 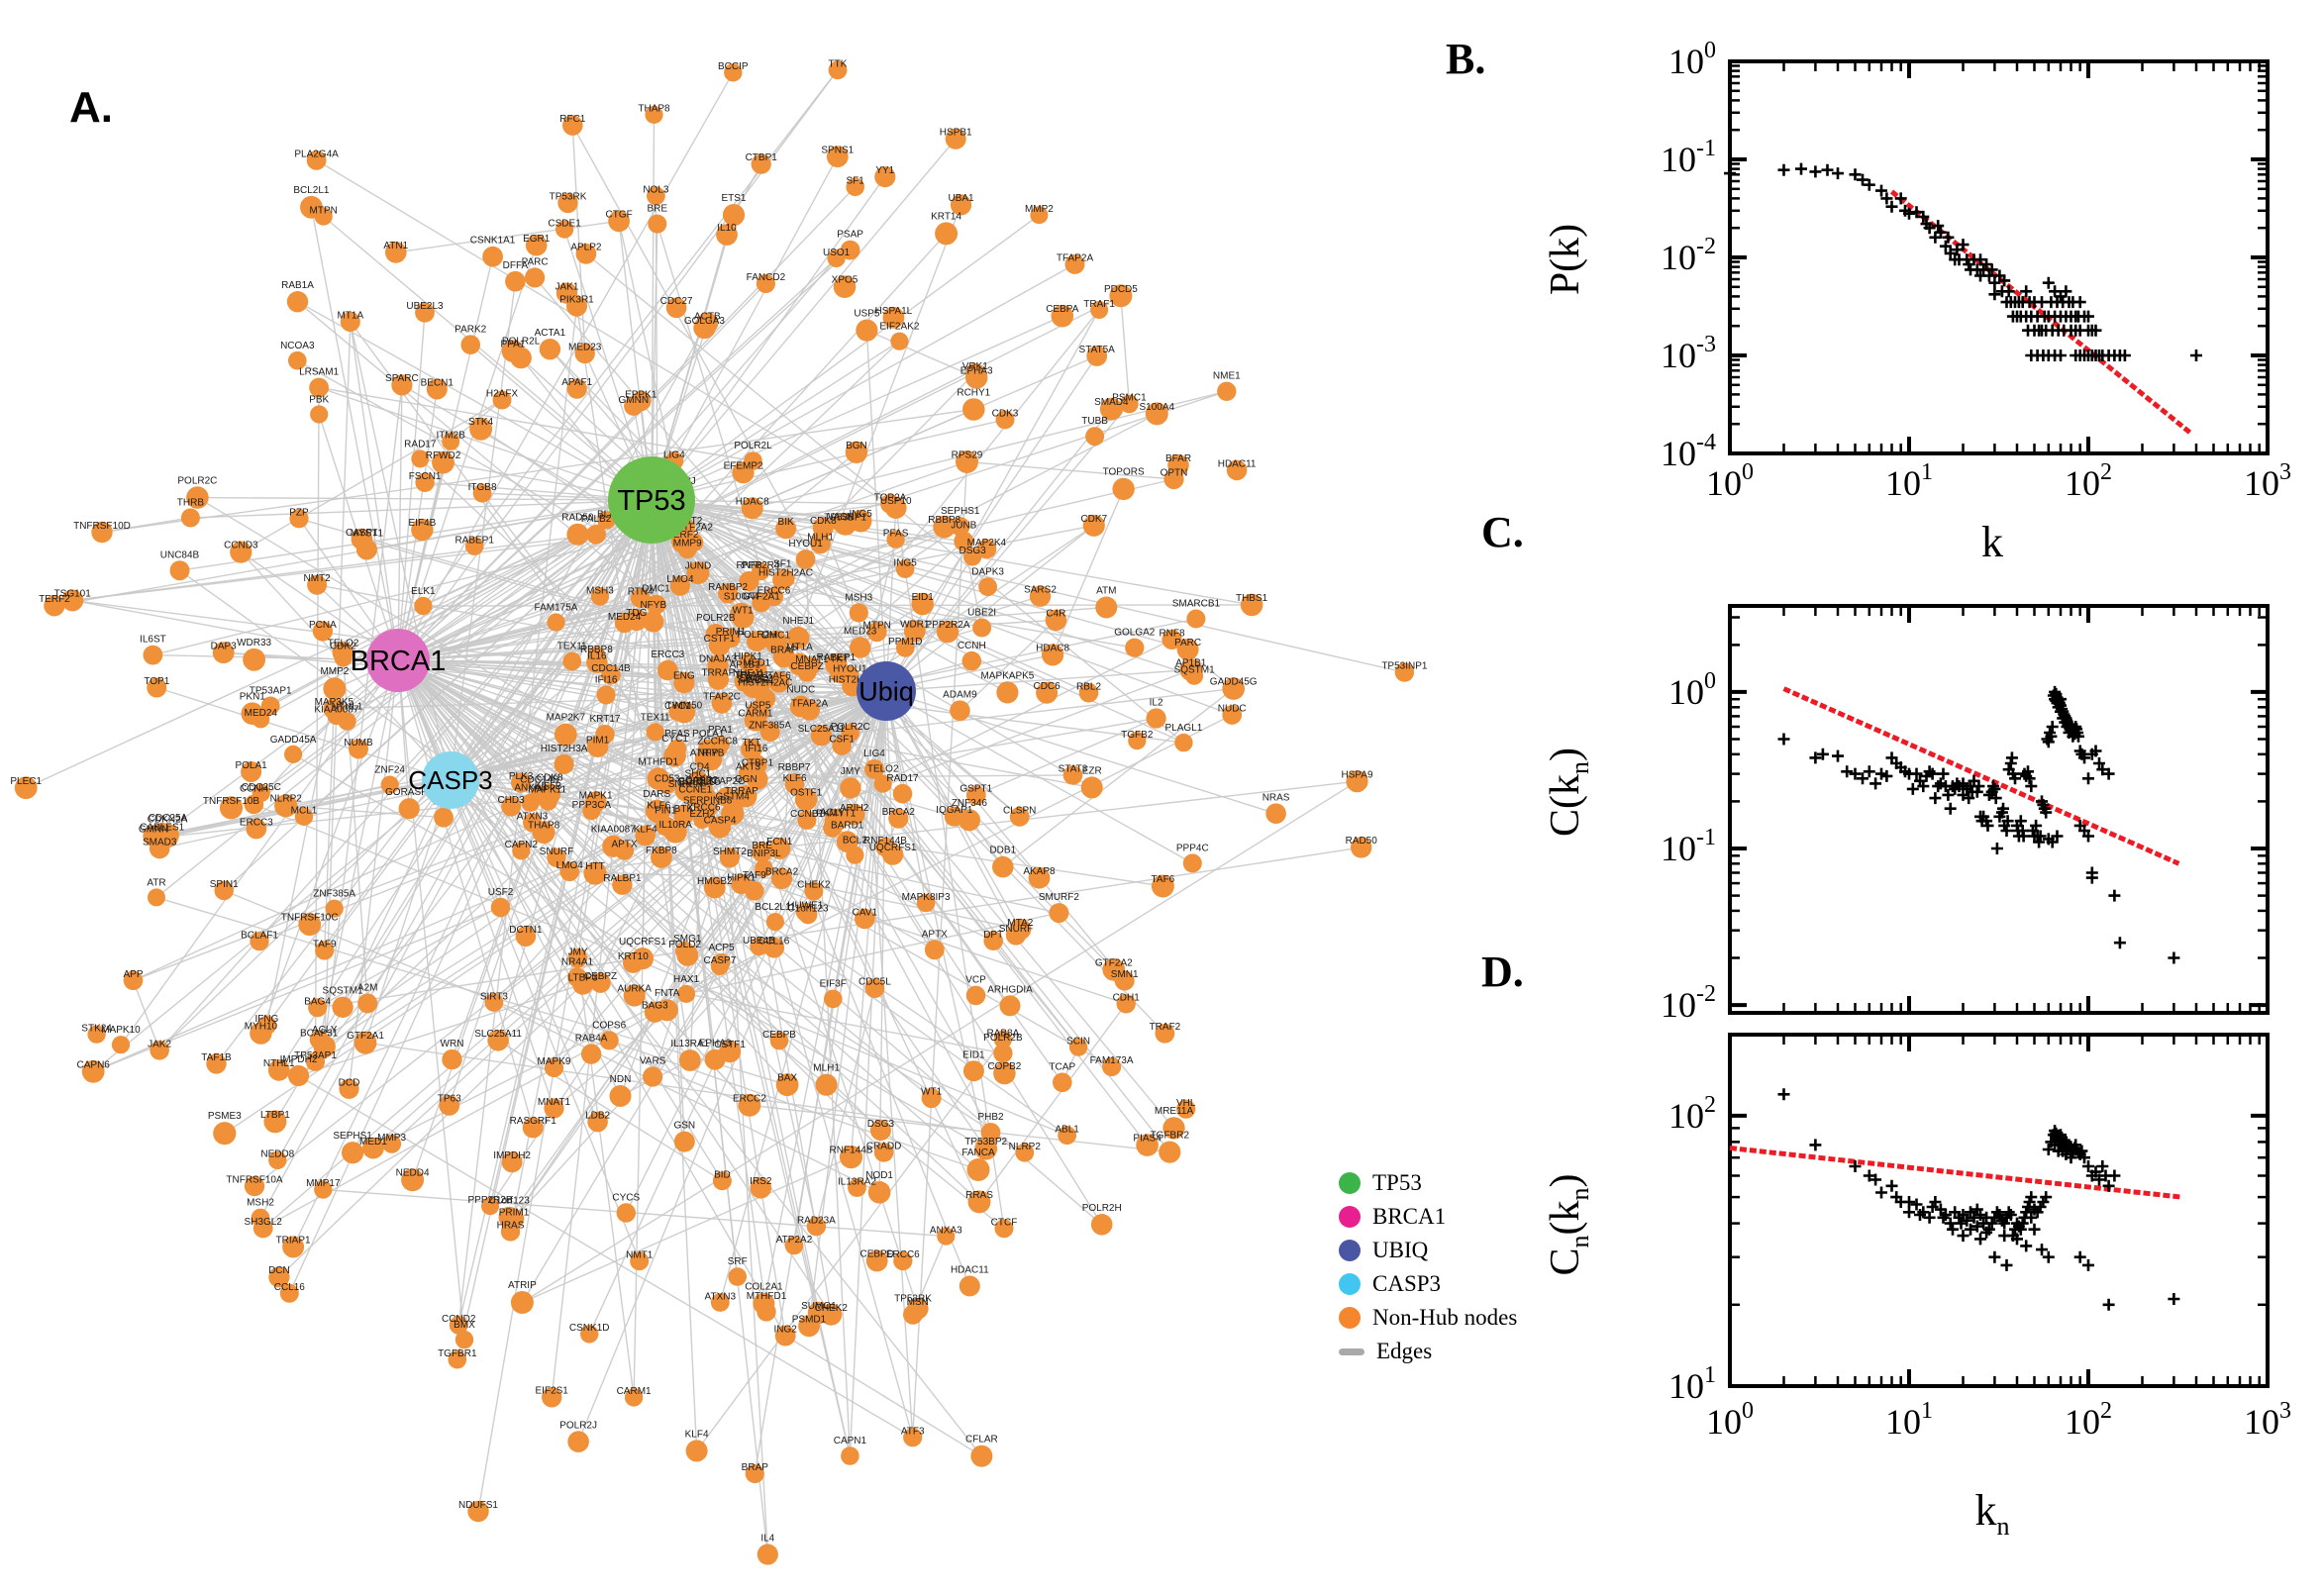 I want to click on network-node-label: PBK, so click(x=319, y=399).